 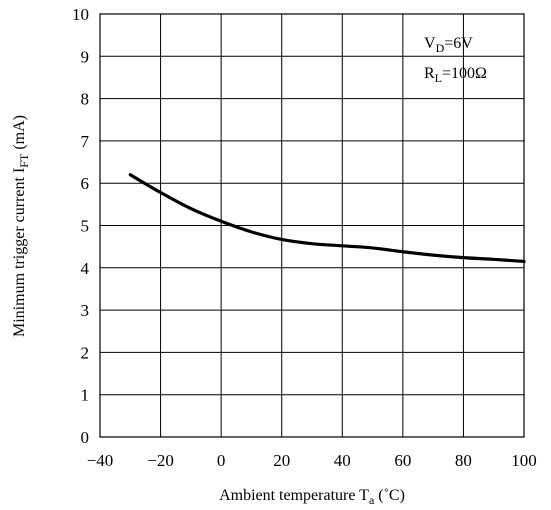 I want to click on x-axis-title: Ambient temperature Ta (˚C), so click(x=312, y=497).